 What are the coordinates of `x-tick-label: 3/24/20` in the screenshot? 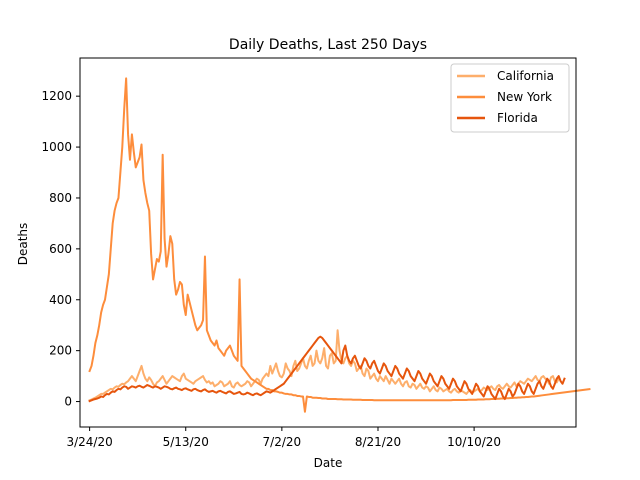 It's located at (89, 442).